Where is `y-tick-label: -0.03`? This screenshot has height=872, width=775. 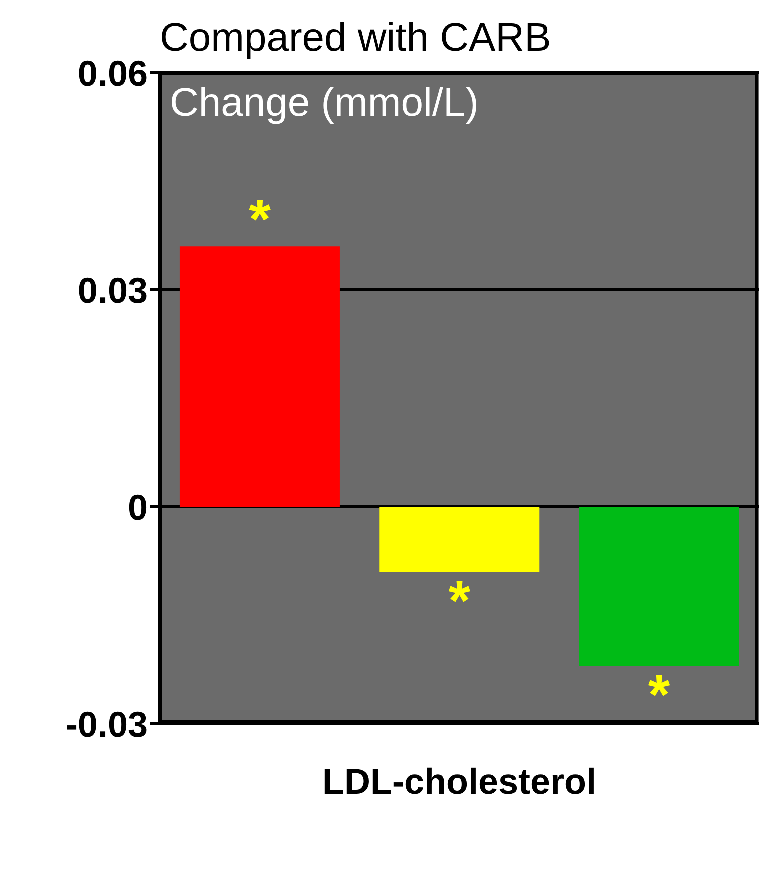
y-tick-label: -0.03 is located at coordinates (107, 724).